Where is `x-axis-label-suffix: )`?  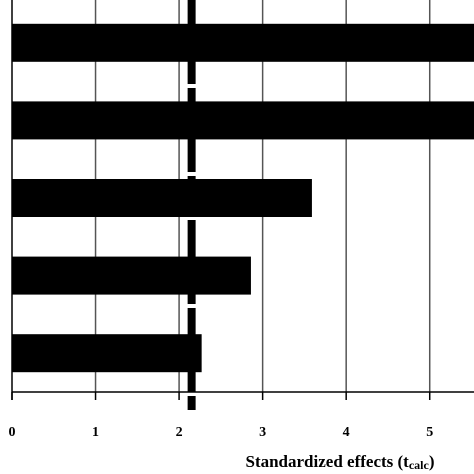
x-axis-label-suffix: ) is located at coordinates (432, 461).